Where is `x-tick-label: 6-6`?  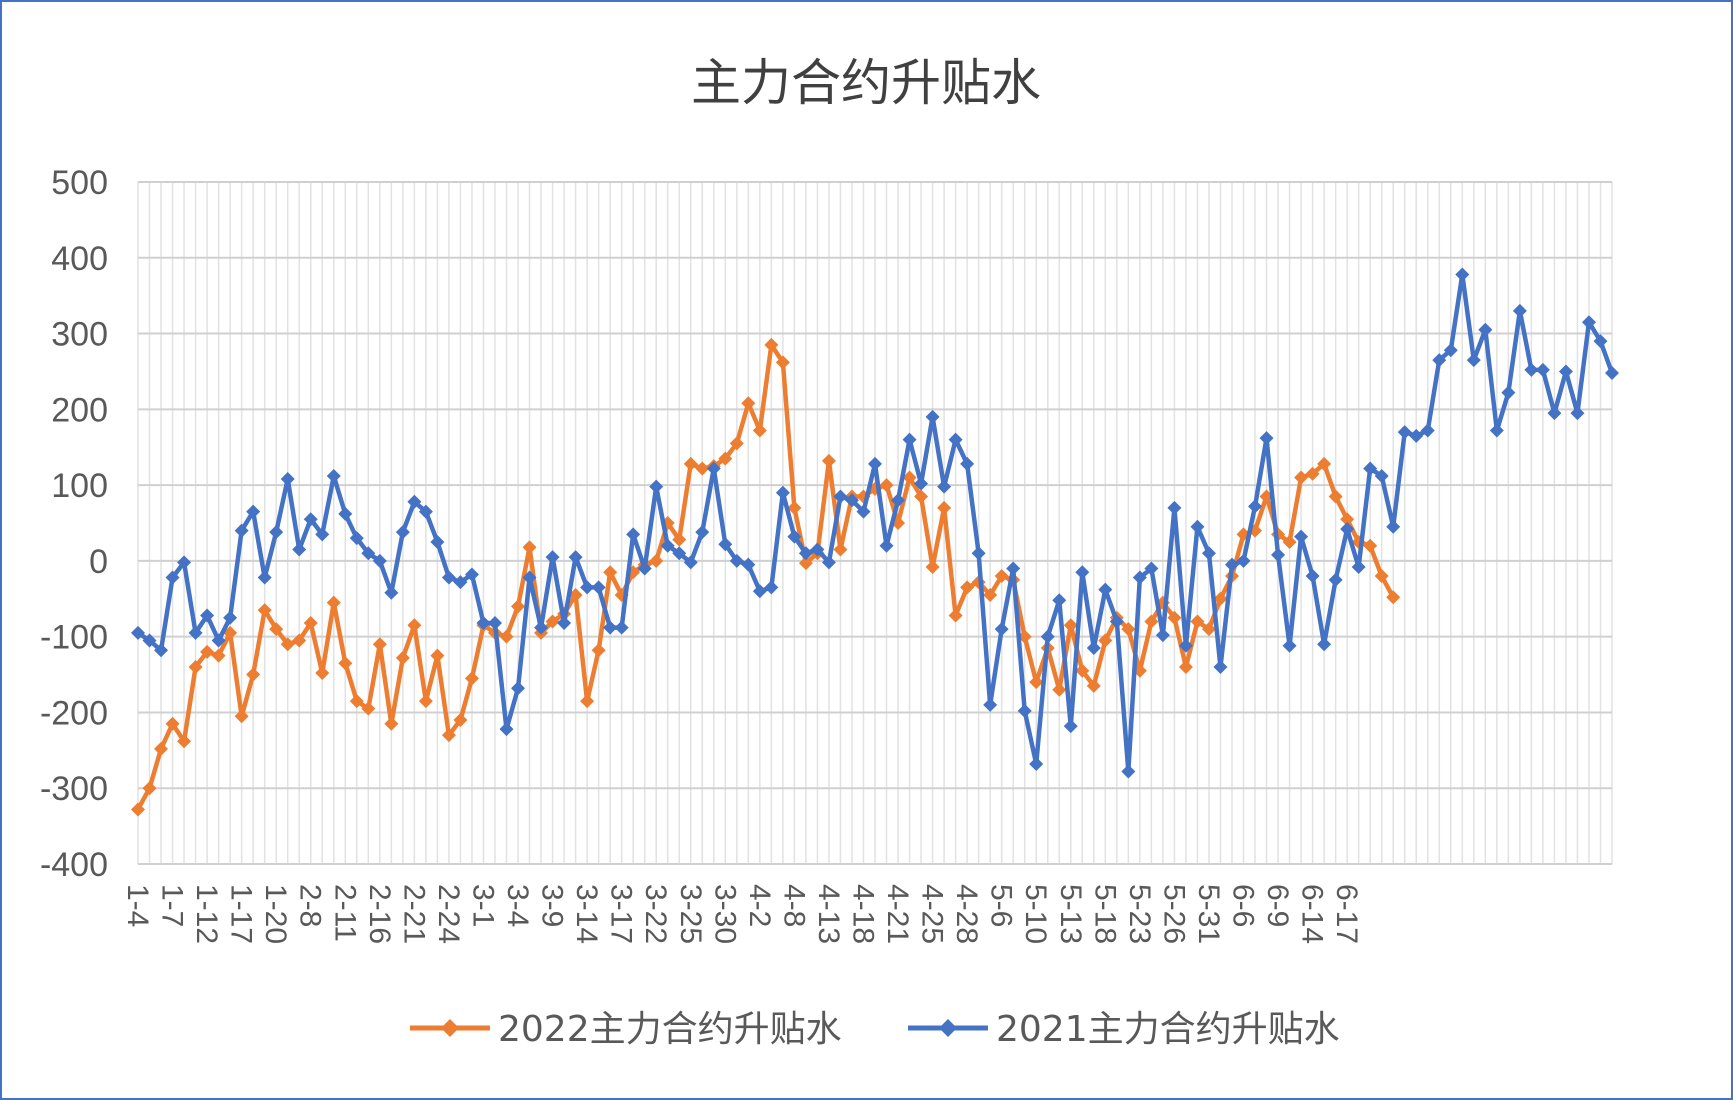 x-tick-label: 6-6 is located at coordinates (1243, 905).